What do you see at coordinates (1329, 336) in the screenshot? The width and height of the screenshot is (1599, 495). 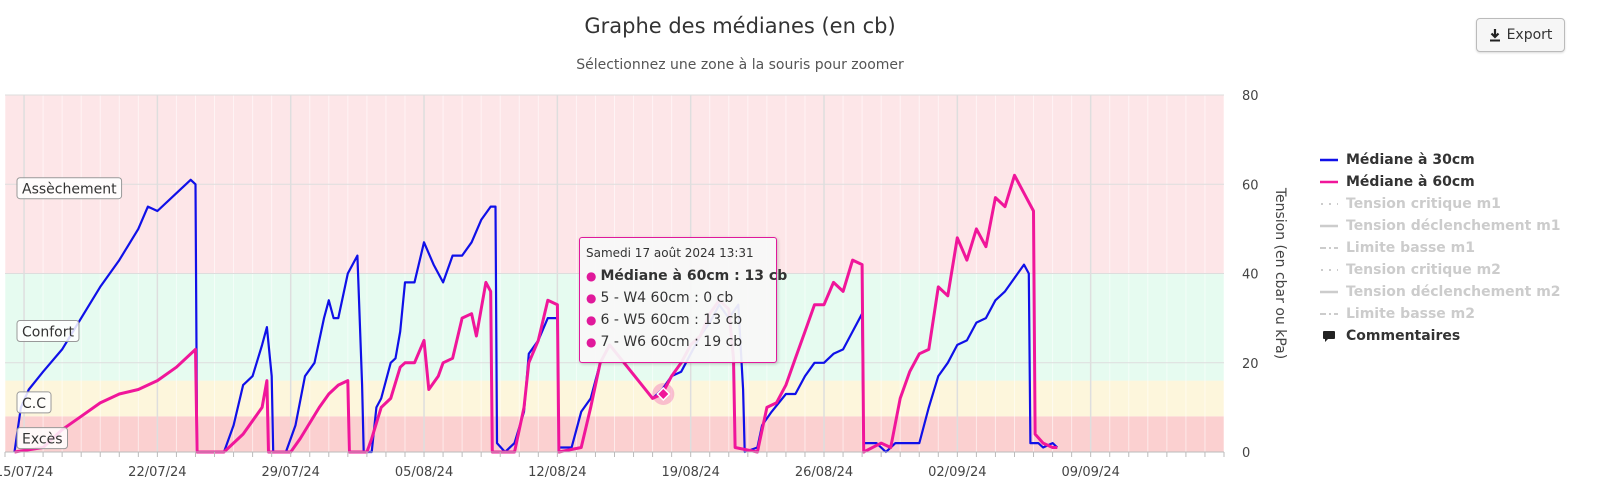 I see `comment-icon` at bounding box center [1329, 336].